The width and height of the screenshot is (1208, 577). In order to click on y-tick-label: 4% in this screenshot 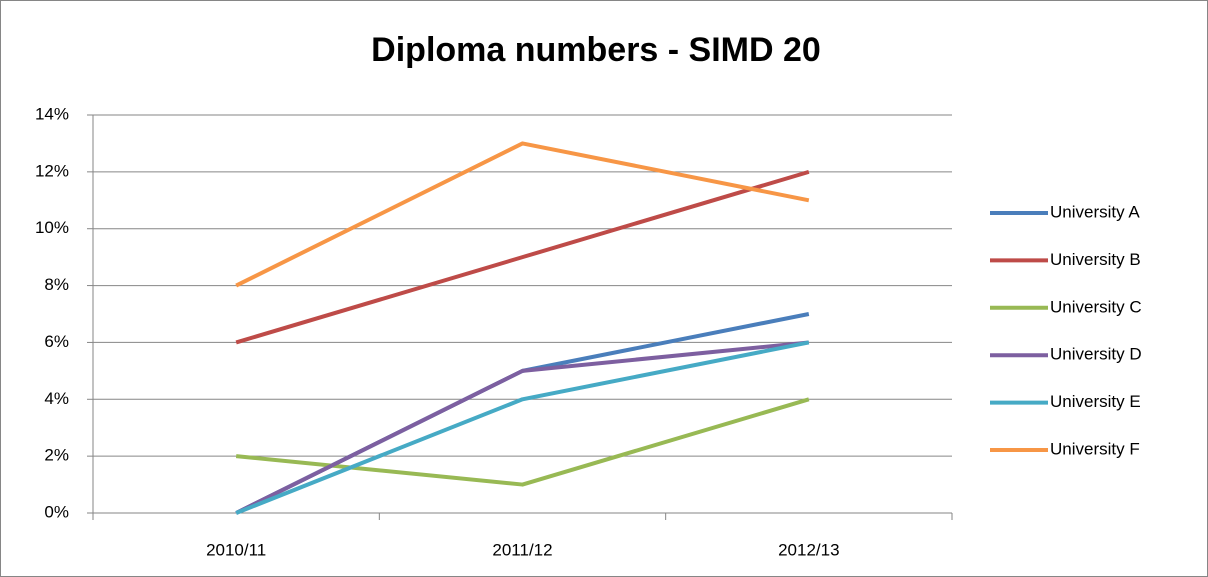, I will do `click(56, 398)`.